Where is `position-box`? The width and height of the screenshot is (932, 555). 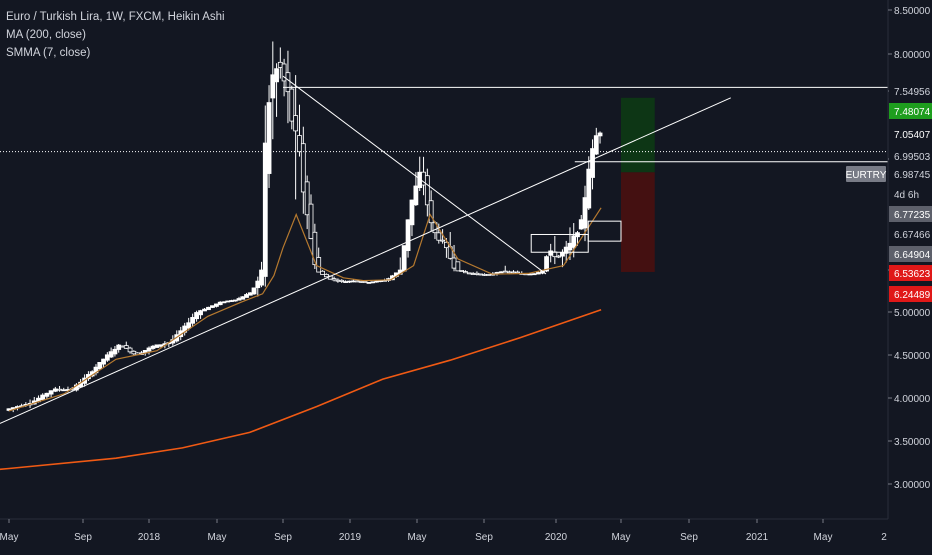 position-box is located at coordinates (604, 231).